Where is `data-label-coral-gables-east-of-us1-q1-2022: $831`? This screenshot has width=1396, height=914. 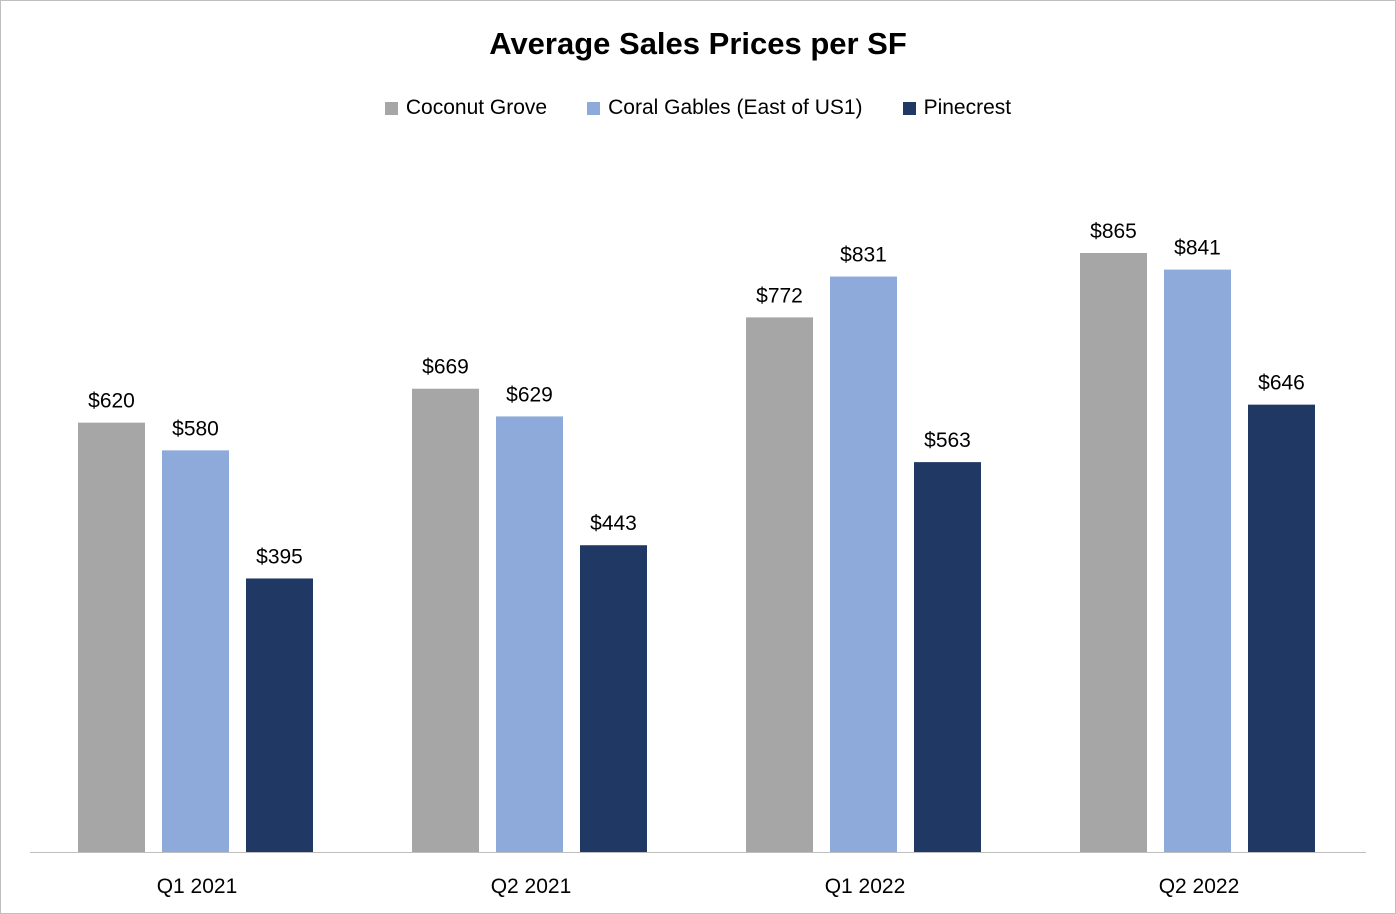 data-label-coral-gables-east-of-us1-q1-2022: $831 is located at coordinates (863, 255).